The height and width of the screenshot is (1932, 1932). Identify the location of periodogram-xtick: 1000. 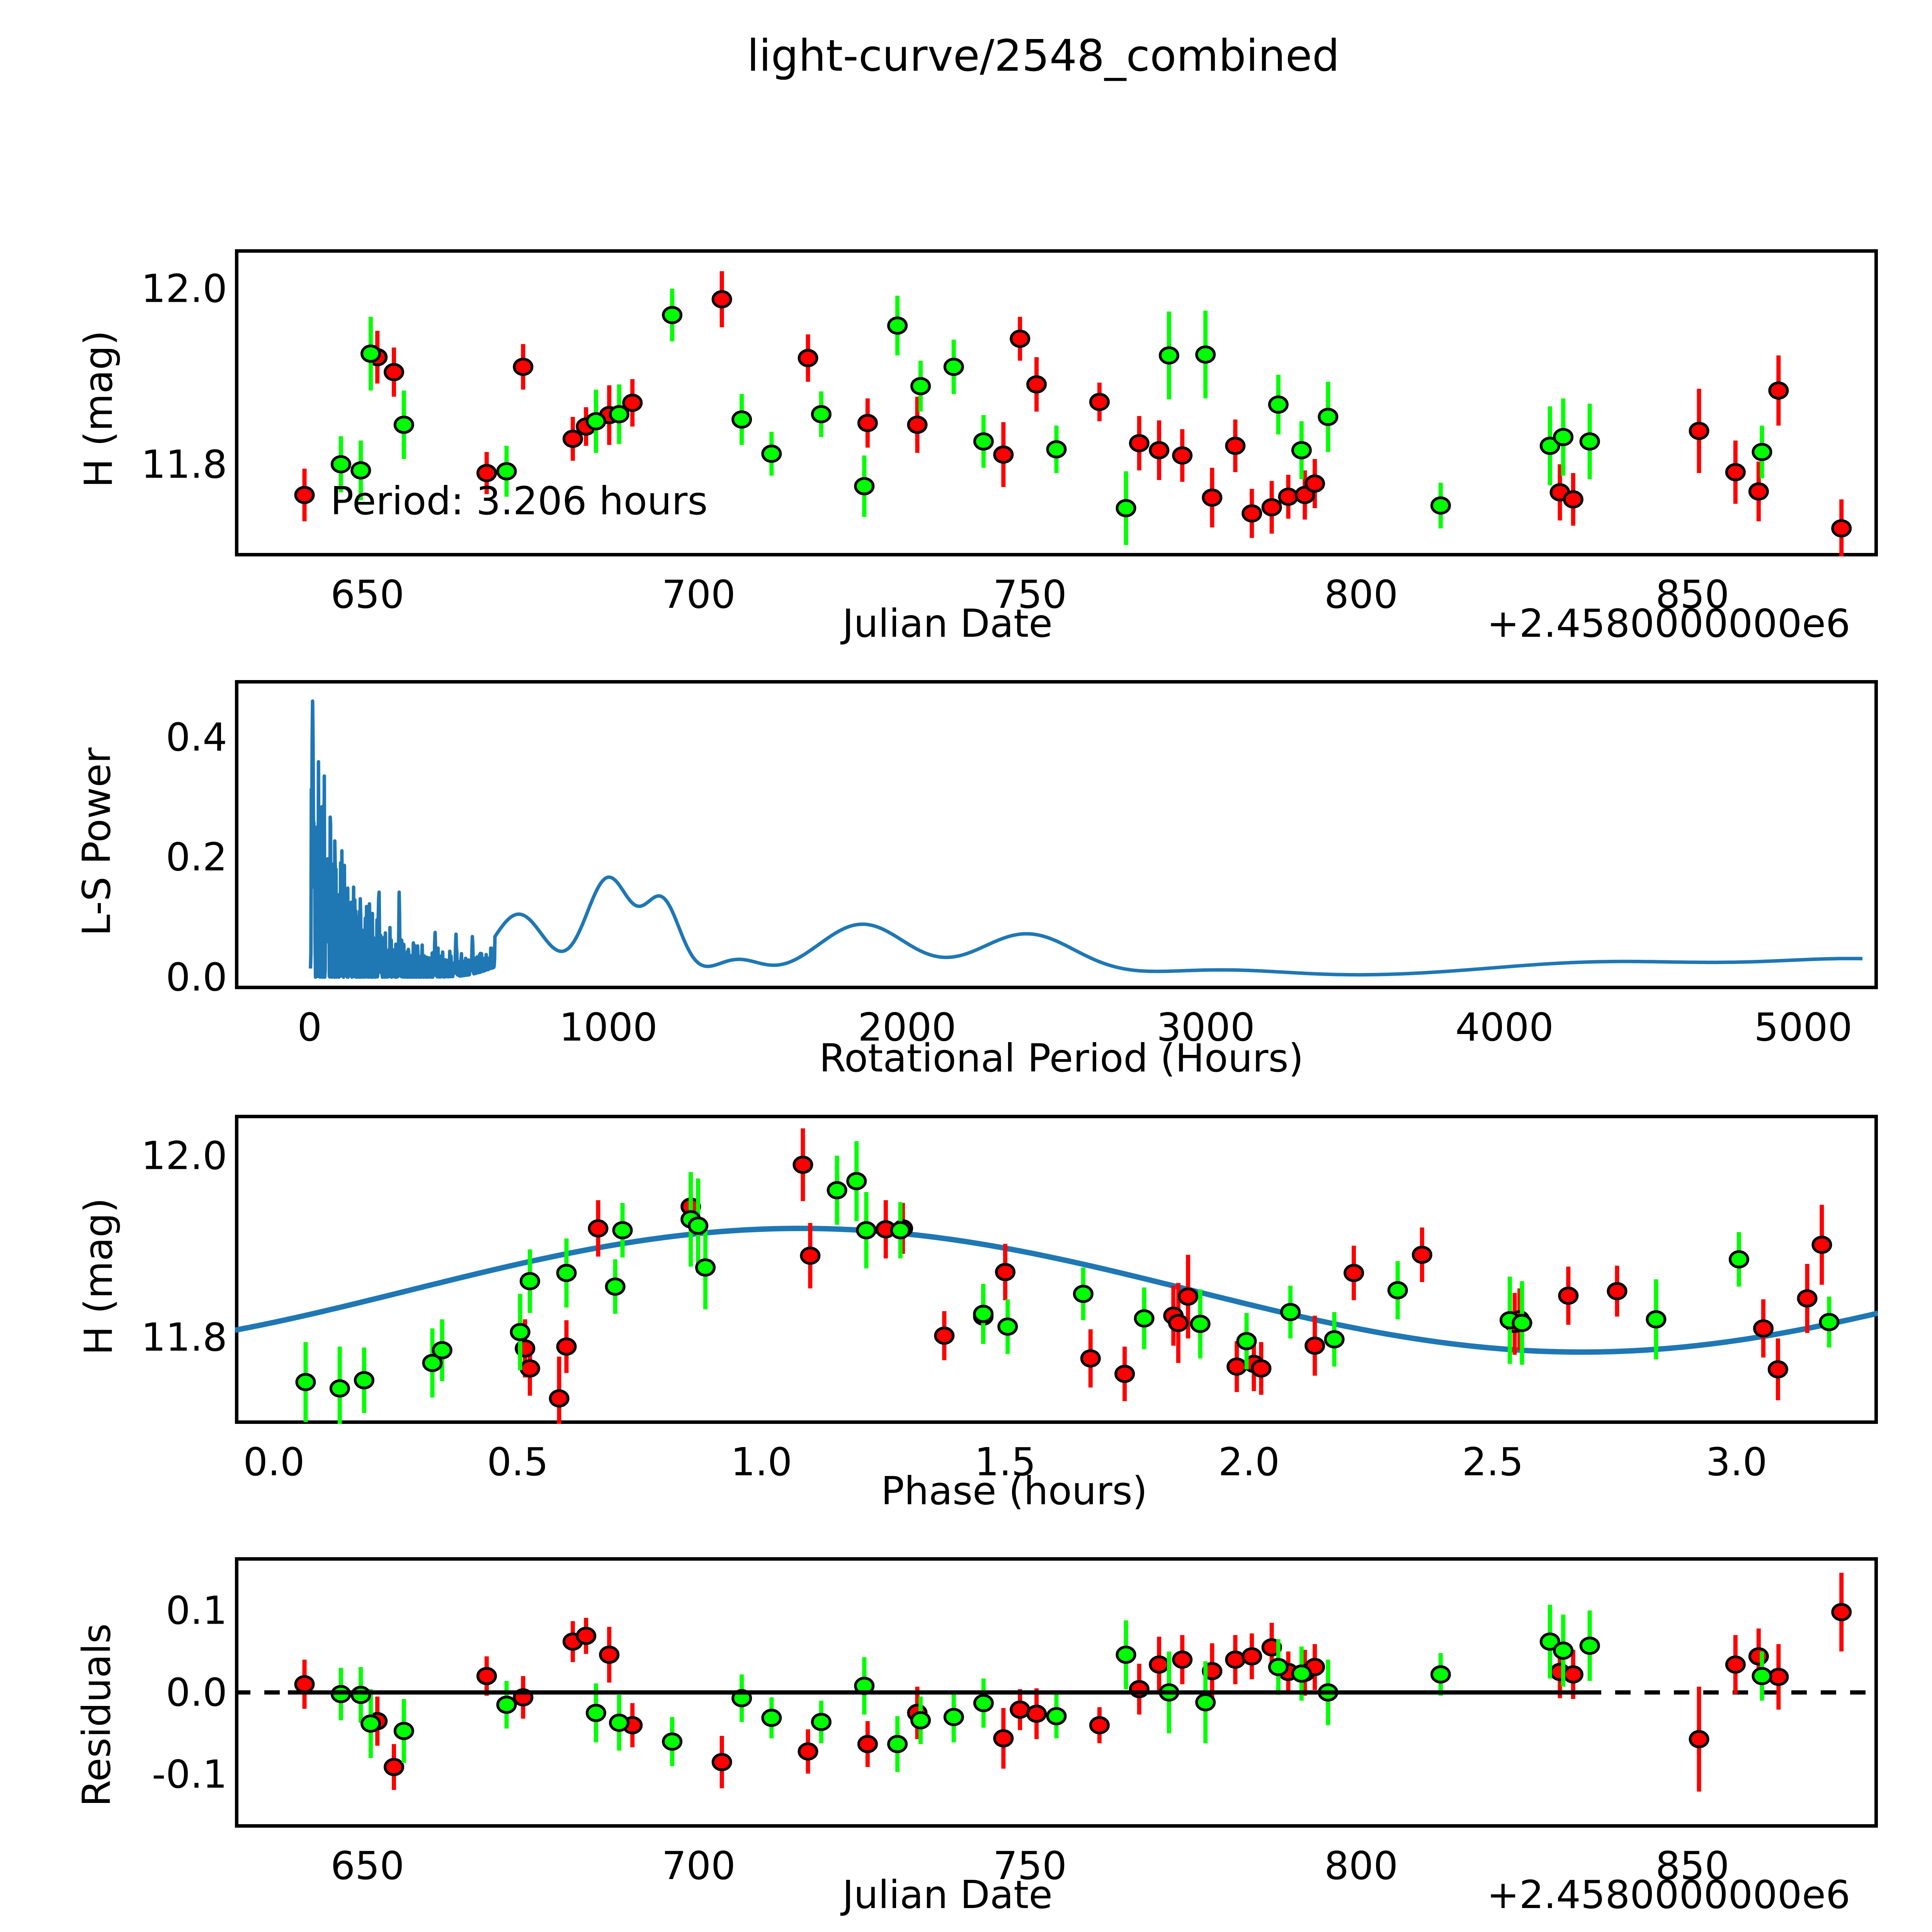
(609, 1028).